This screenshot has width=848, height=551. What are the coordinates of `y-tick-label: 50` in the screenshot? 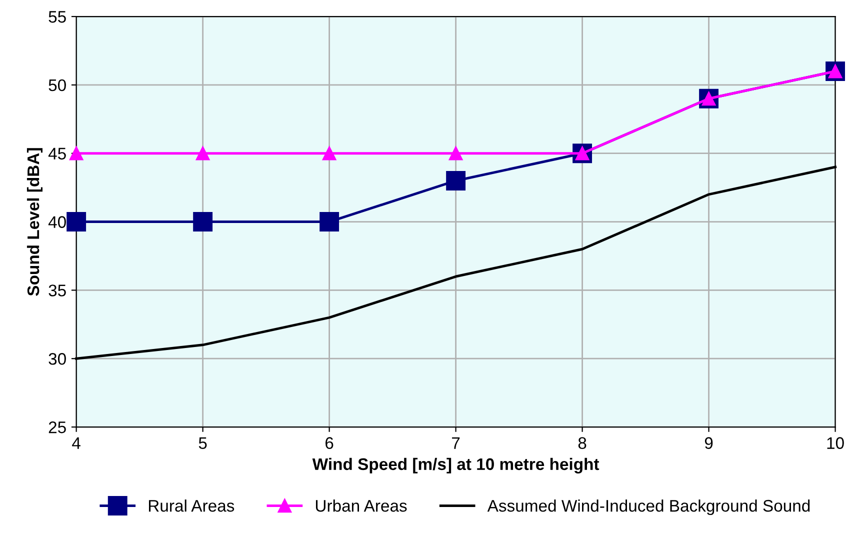 It's located at (57, 85).